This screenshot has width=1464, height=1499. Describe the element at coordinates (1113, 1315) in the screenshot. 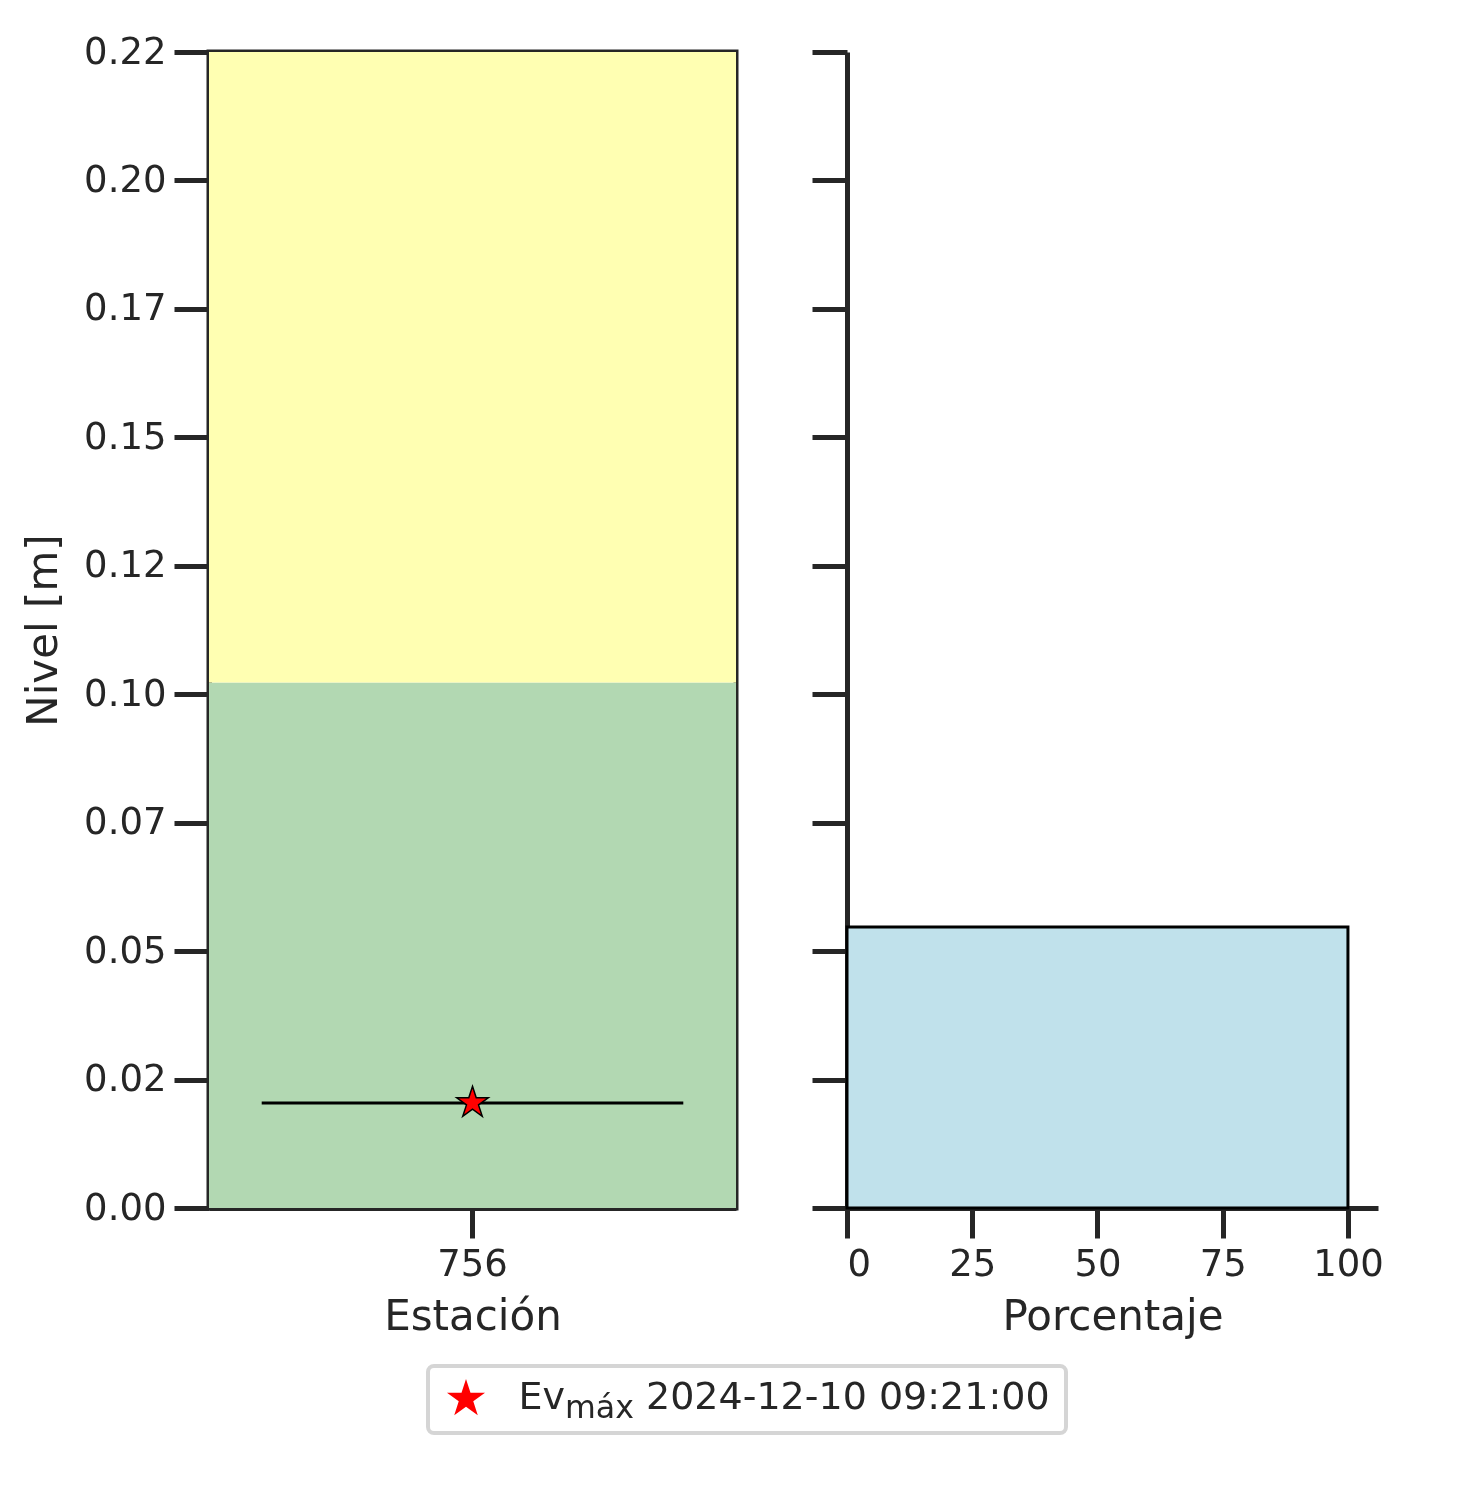

I see `x-axis-title: Porcentaje` at that location.